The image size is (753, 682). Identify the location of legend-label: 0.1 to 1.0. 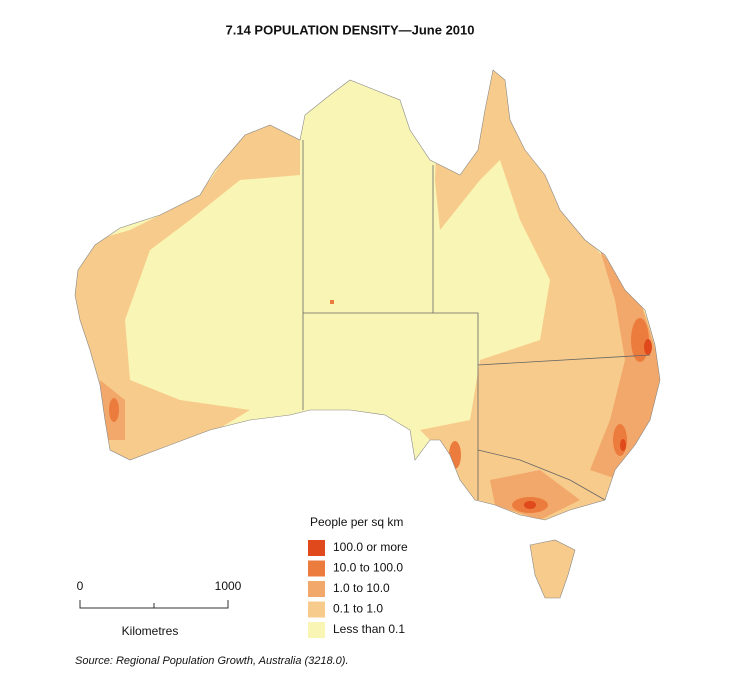
(358, 609).